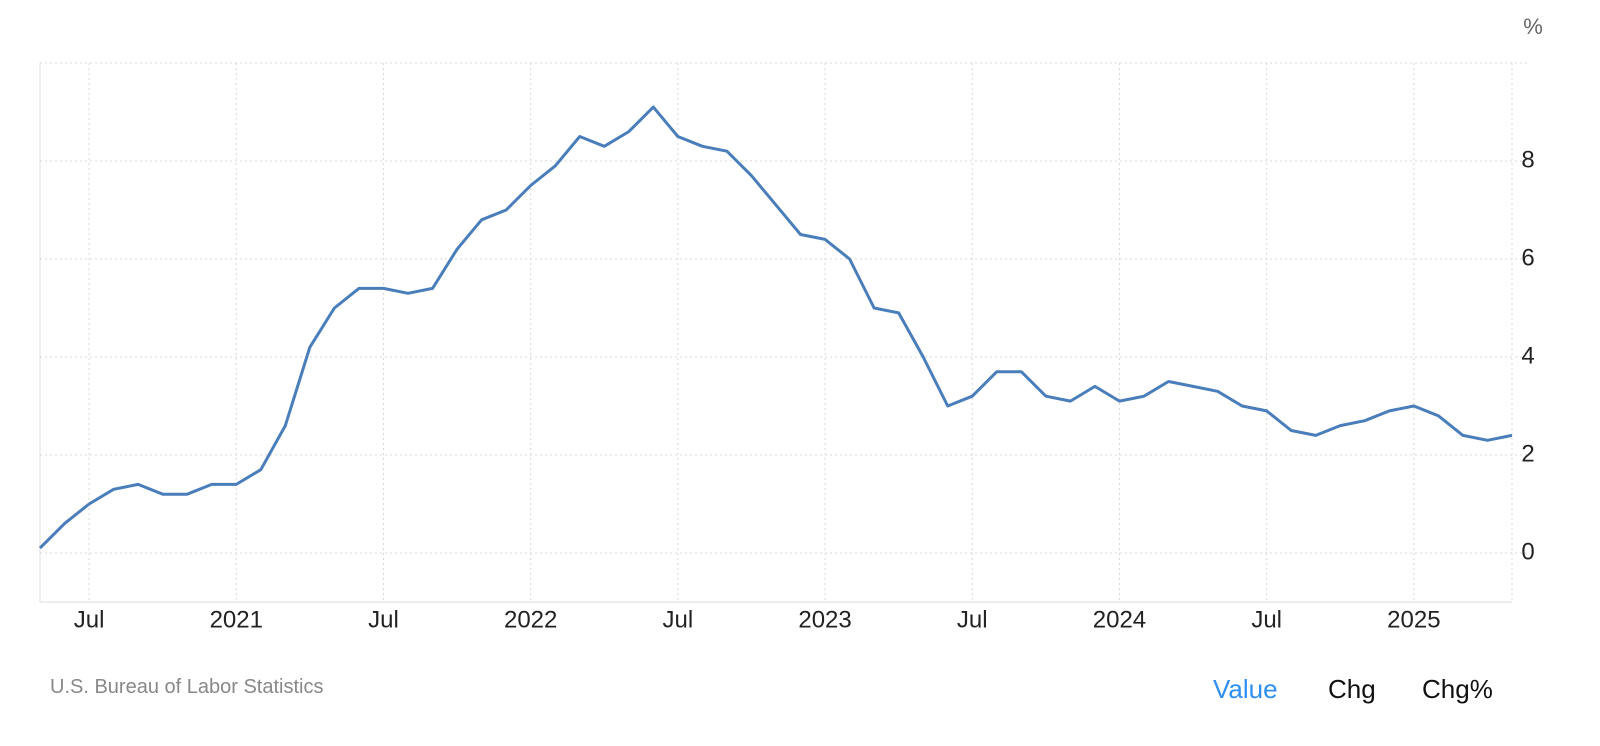  Describe the element at coordinates (824, 619) in the screenshot. I see `x-tick-label: 2023` at that location.